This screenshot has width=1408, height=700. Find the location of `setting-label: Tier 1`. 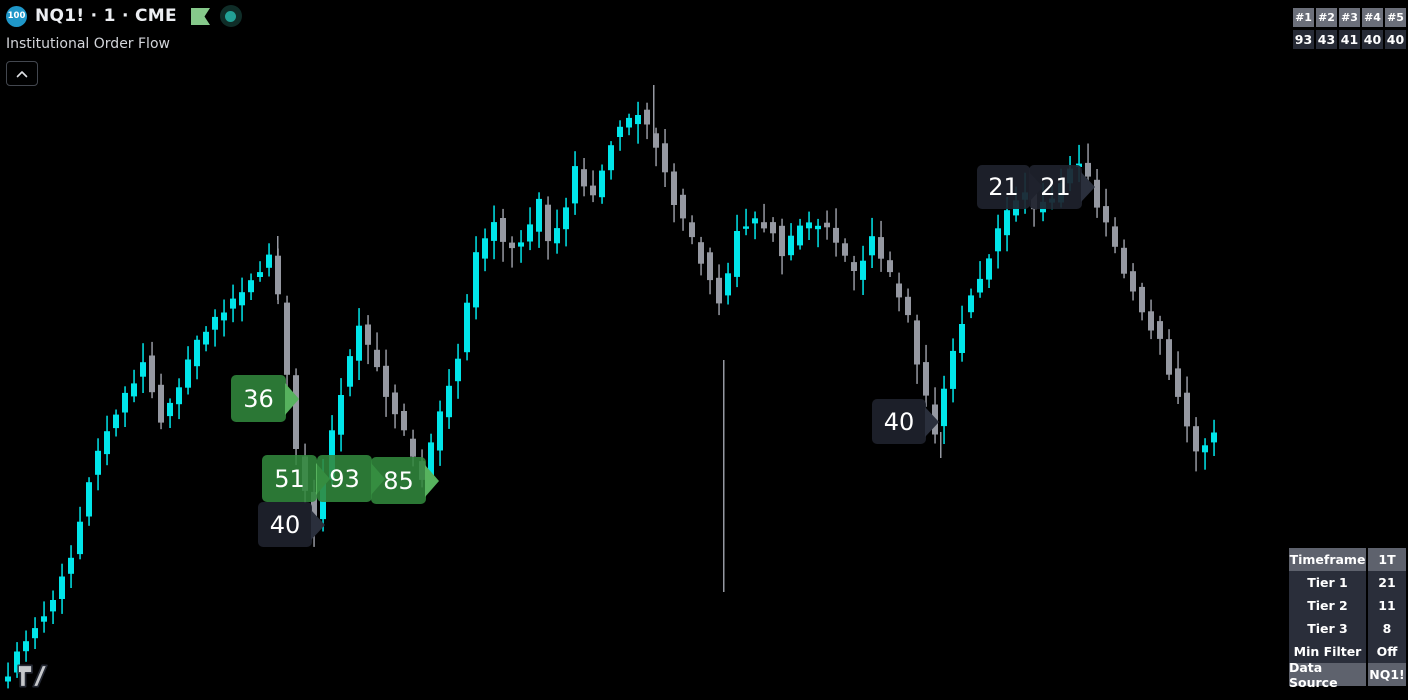

setting-label: Tier 1 is located at coordinates (1327, 582).